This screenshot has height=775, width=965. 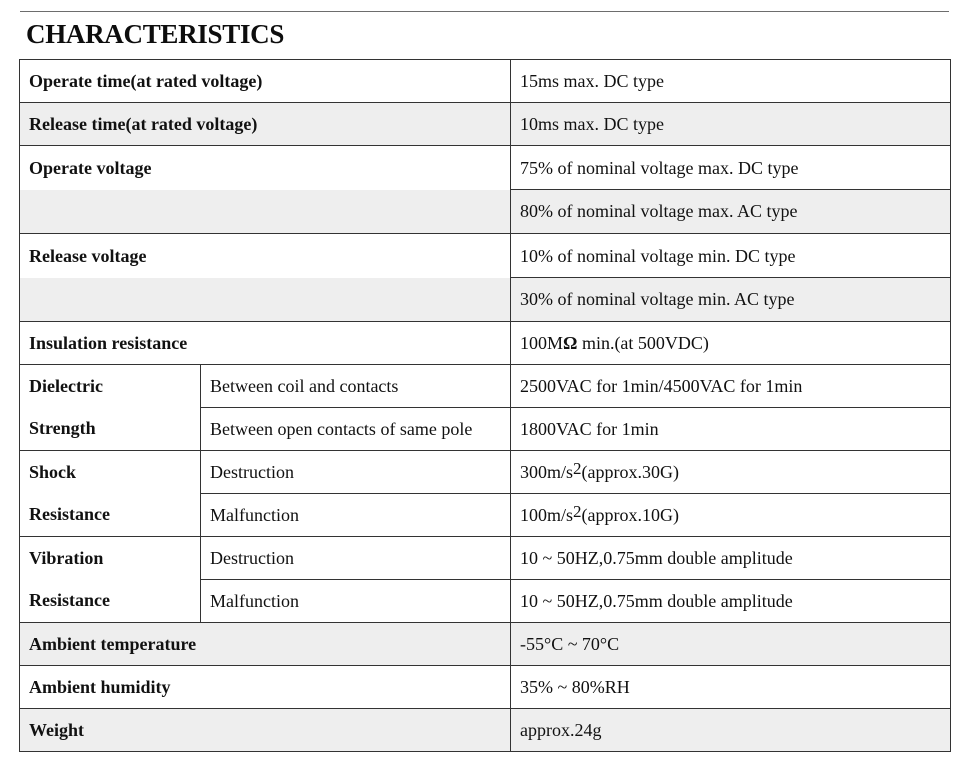 What do you see at coordinates (355, 515) in the screenshot?
I see `shock-sub-malfunction: Malfunction` at bounding box center [355, 515].